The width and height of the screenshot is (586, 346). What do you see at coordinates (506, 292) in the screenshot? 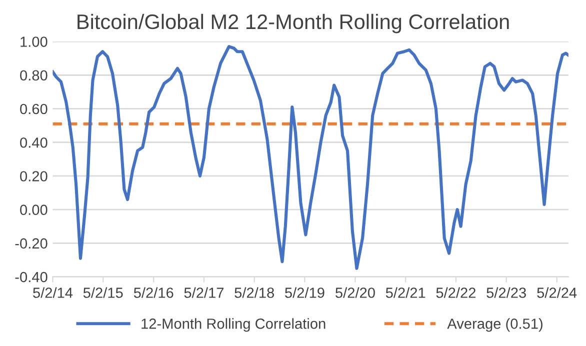
I see `x-tick-label: 5/2/23` at bounding box center [506, 292].